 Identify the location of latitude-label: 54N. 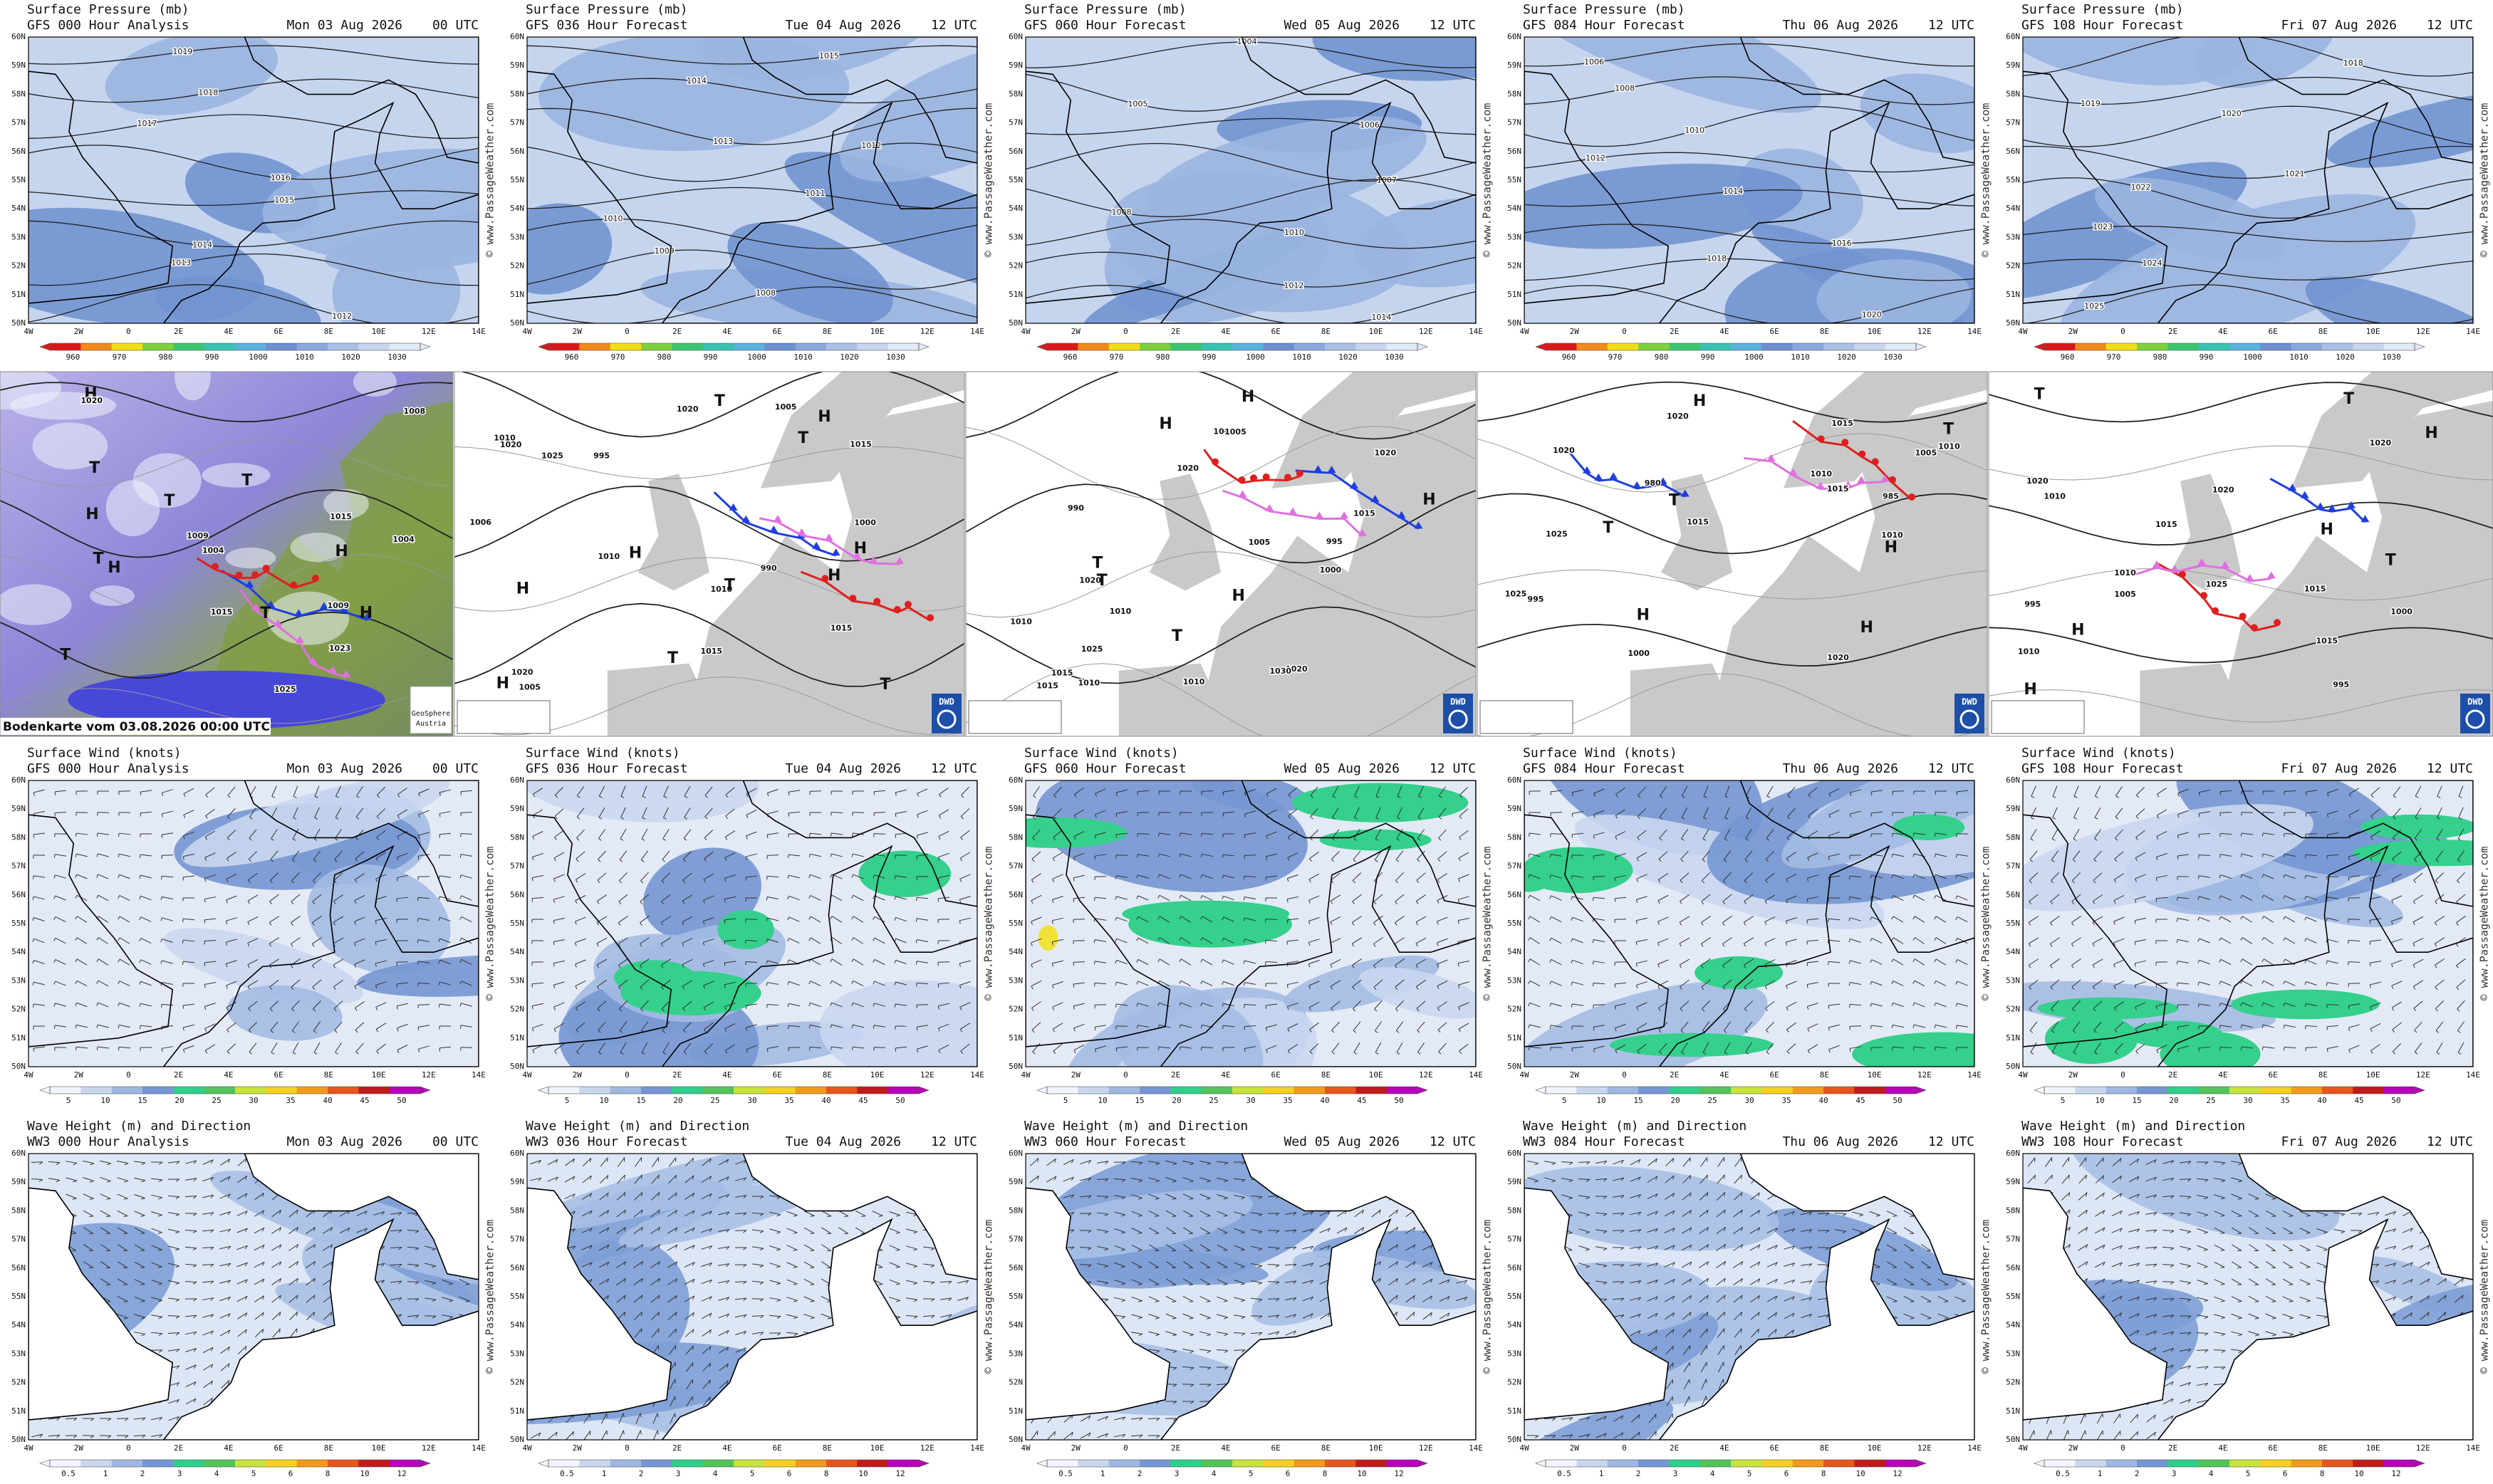
(517, 951).